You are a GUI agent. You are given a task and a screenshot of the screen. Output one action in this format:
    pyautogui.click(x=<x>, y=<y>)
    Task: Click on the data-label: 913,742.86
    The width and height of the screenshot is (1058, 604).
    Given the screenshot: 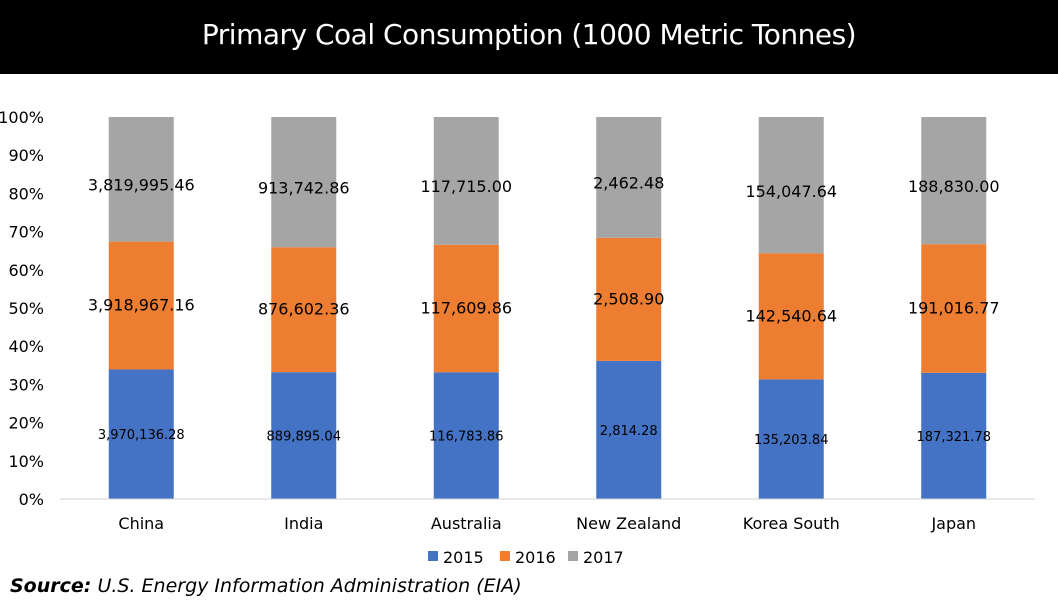 What is the action you would take?
    pyautogui.click(x=304, y=188)
    